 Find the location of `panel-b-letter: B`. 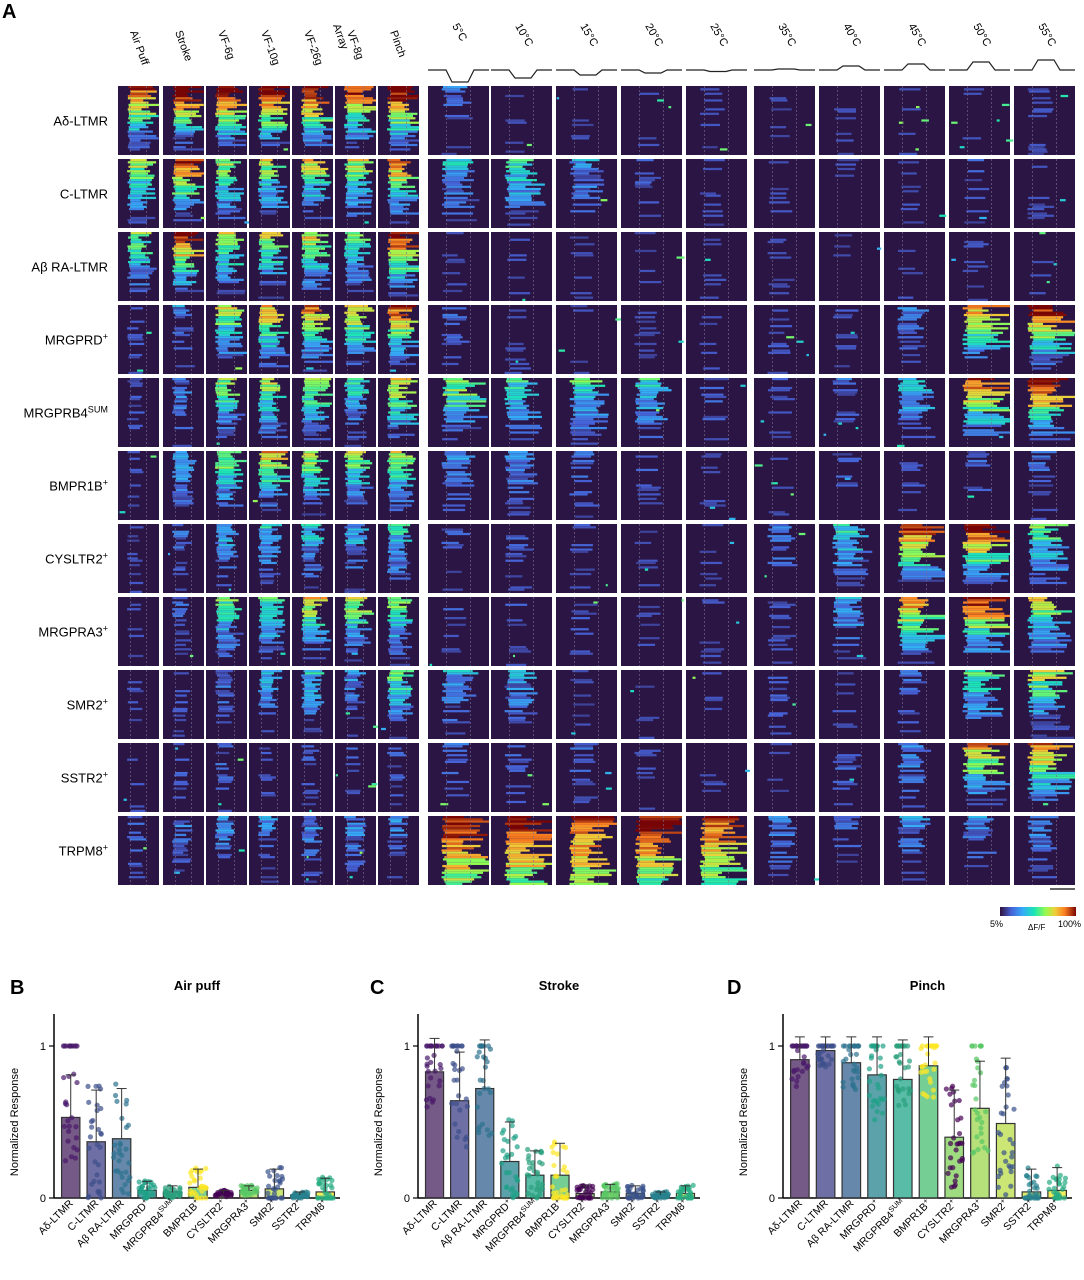

panel-b-letter: B is located at coordinates (17, 988).